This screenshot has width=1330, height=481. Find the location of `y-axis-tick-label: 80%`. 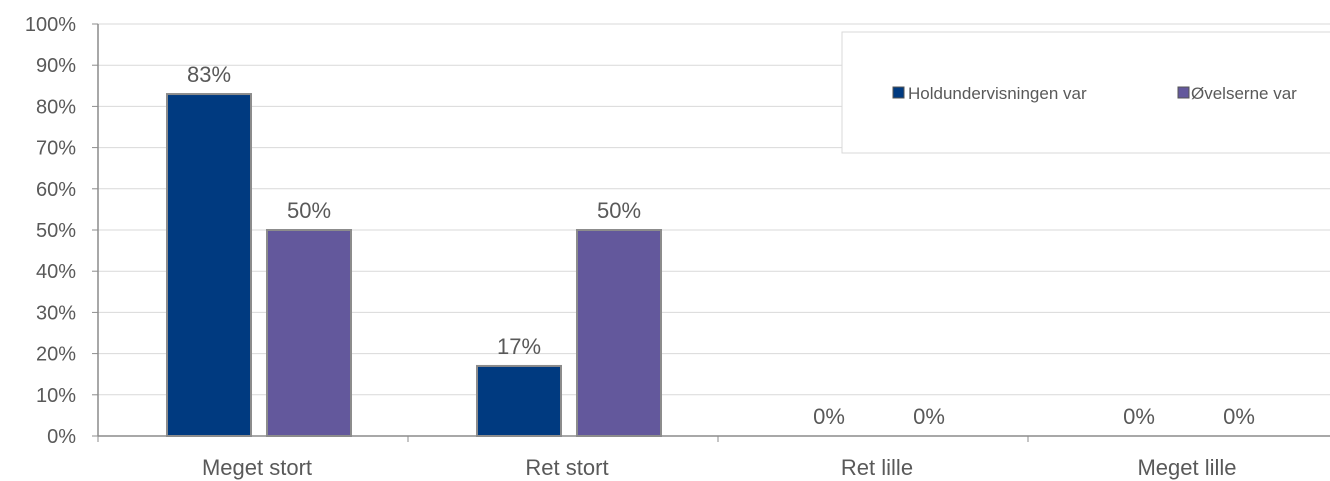

y-axis-tick-label: 80% is located at coordinates (56, 107).